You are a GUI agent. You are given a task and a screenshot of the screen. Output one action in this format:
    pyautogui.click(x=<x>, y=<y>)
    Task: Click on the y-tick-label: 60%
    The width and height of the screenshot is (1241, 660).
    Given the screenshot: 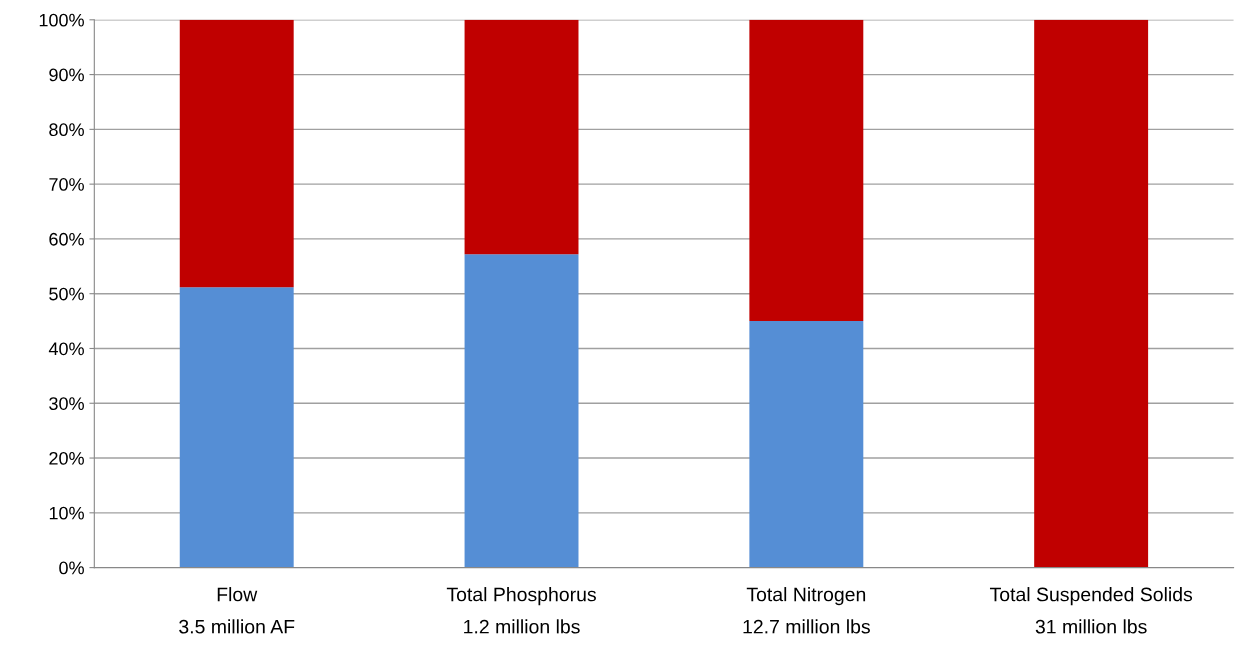 What is the action you would take?
    pyautogui.click(x=66, y=239)
    